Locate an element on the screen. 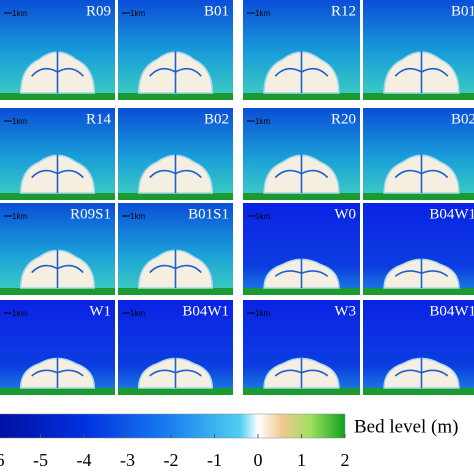 The width and height of the screenshot is (474, 474). panel-label: R14 is located at coordinates (99, 119).